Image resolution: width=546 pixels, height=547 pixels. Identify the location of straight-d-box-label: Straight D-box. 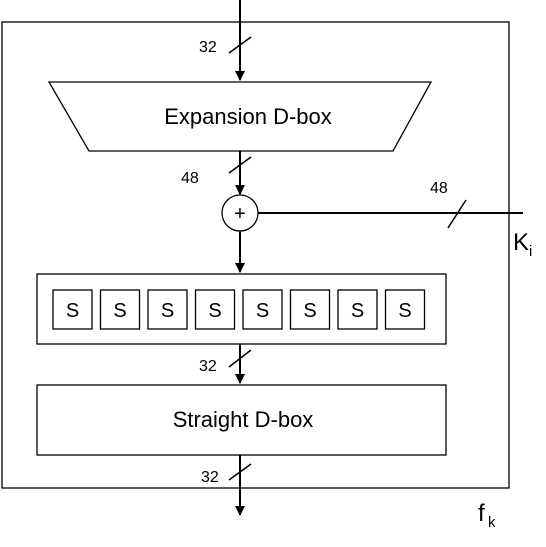
(243, 419).